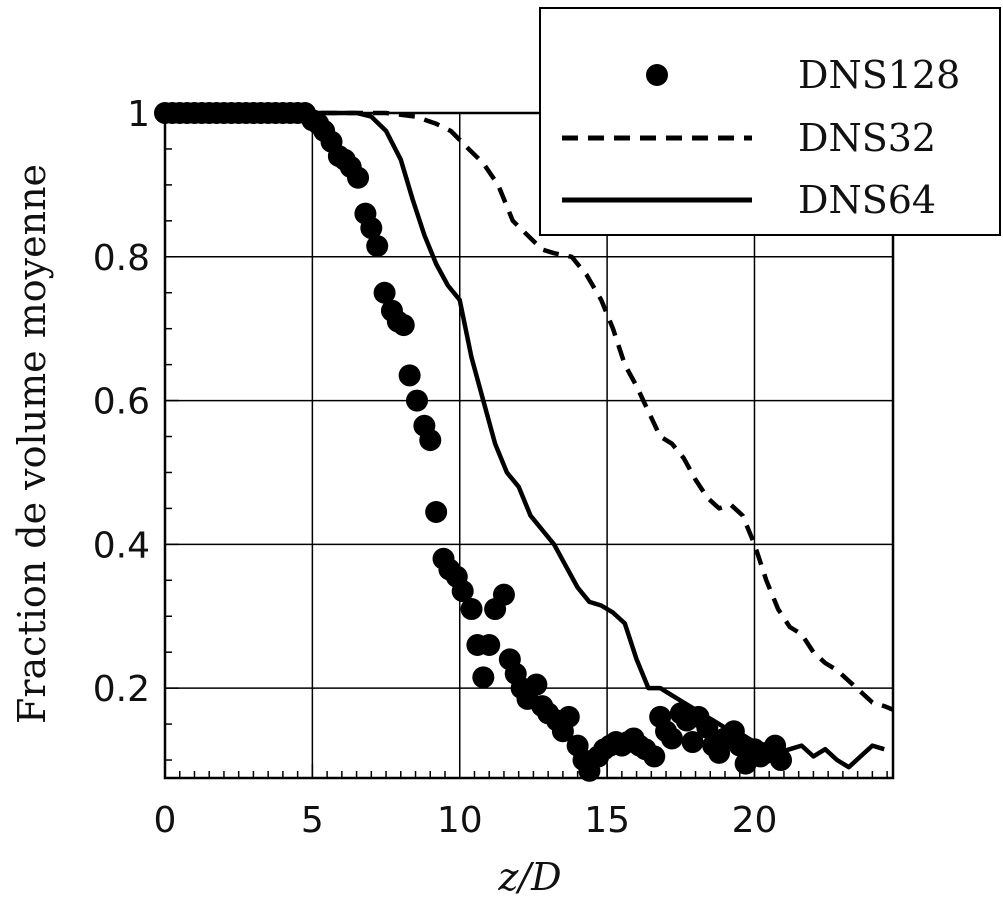  What do you see at coordinates (121, 689) in the screenshot?
I see `y-tick-label: 0.2` at bounding box center [121, 689].